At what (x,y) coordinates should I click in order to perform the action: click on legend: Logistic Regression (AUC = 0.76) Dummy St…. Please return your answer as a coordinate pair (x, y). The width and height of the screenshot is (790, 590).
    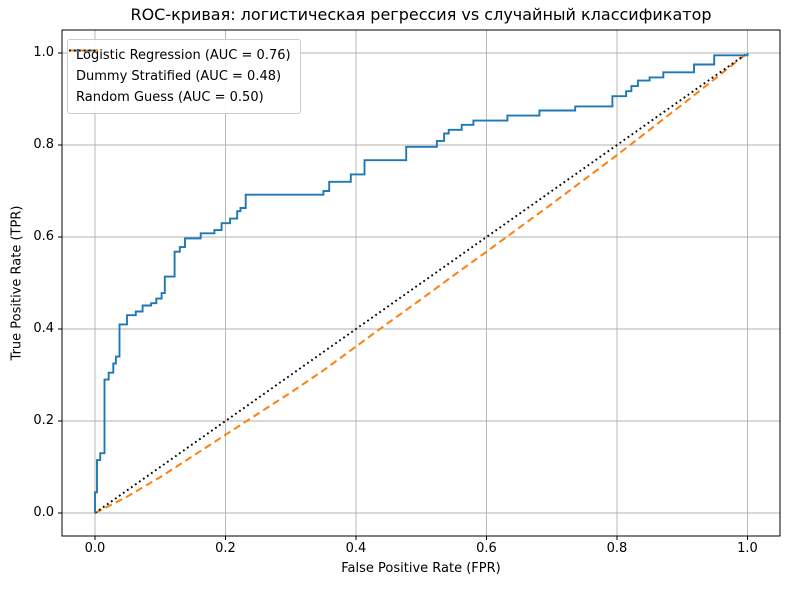
    Looking at the image, I should click on (184, 76).